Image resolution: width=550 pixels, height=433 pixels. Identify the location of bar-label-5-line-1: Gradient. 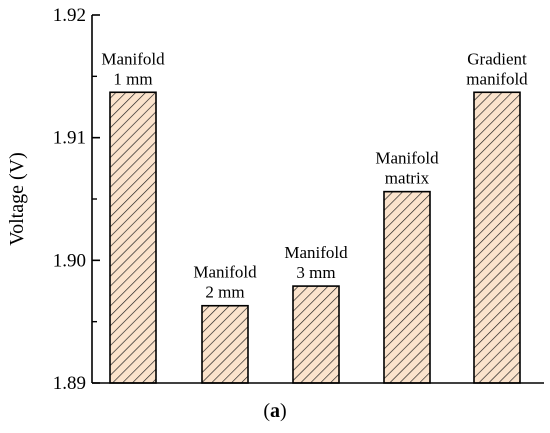
(497, 58).